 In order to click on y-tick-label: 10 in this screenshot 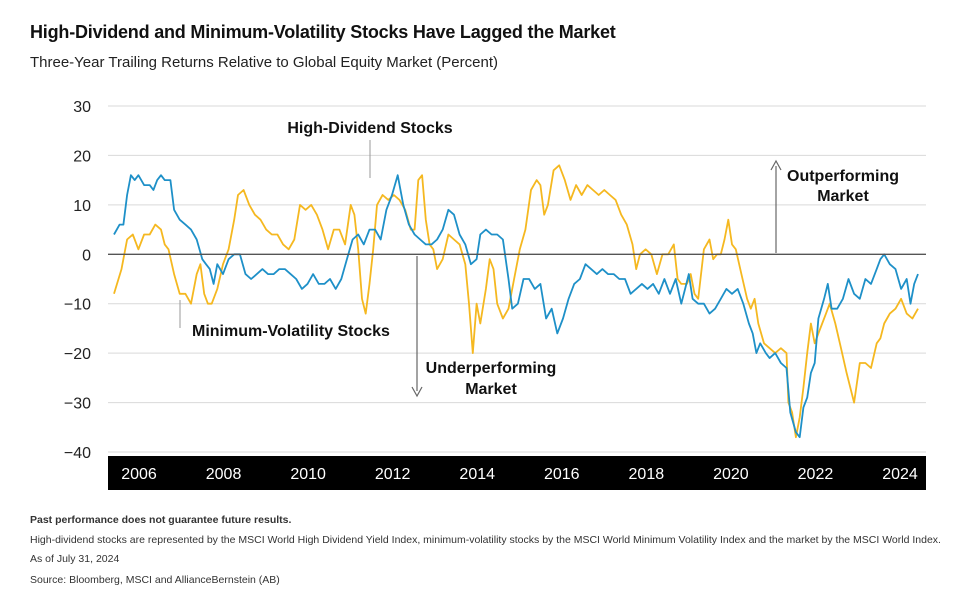, I will do `click(82, 206)`.